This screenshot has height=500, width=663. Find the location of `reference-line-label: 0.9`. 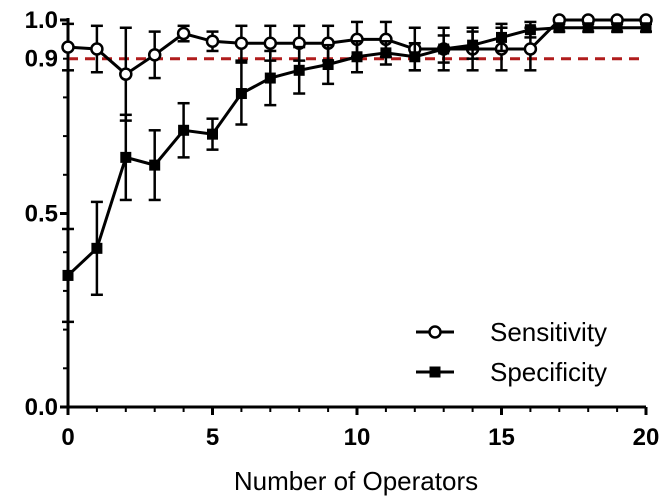

reference-line-label: 0.9 is located at coordinates (41, 59).